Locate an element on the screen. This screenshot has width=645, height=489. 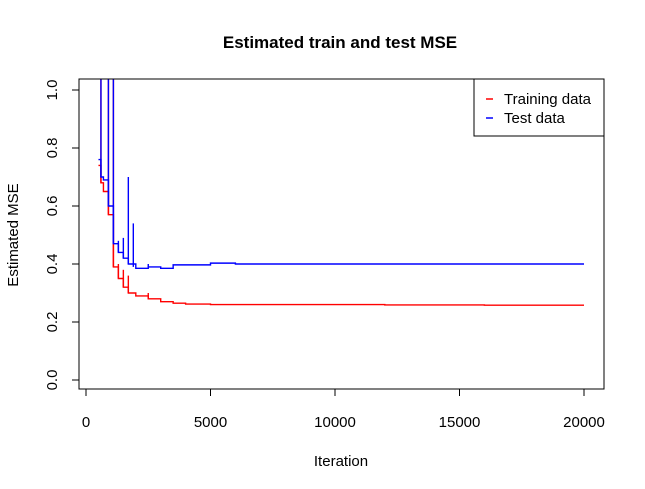
x-axis-label: Iteration is located at coordinates (341, 461).